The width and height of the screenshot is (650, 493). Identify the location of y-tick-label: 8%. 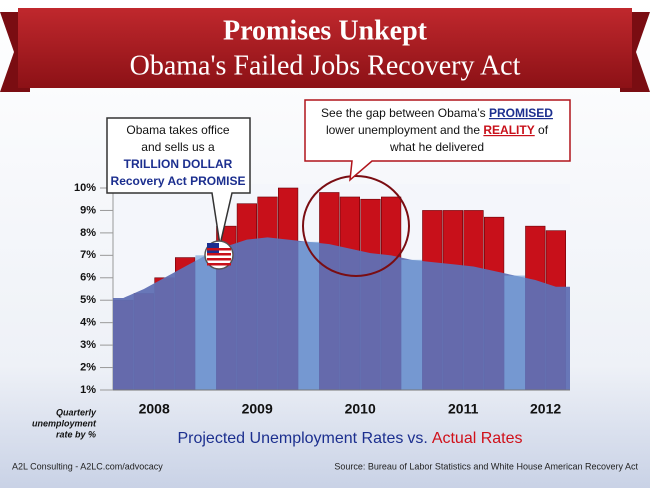
(88, 233).